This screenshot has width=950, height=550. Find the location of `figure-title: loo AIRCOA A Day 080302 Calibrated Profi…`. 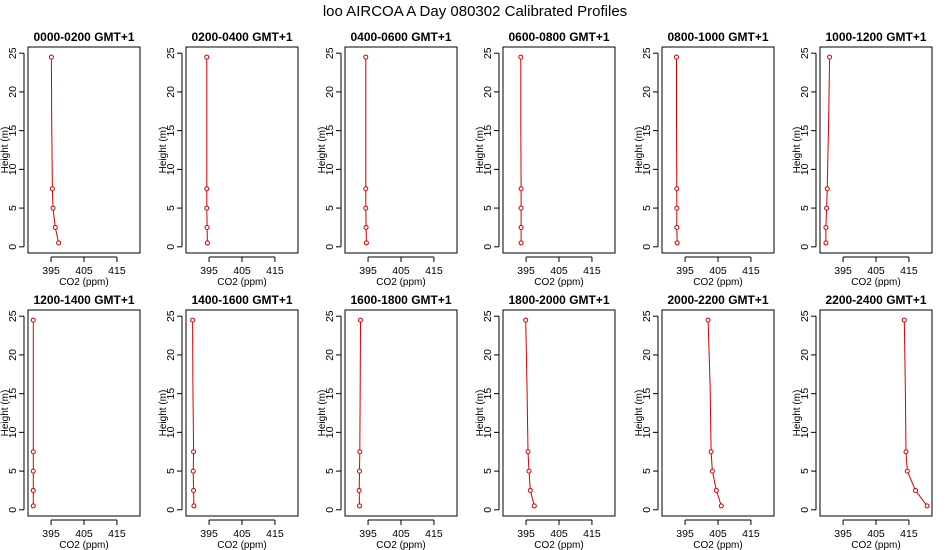

figure-title: loo AIRCOA A Day 080302 Calibrated Profi… is located at coordinates (475, 11).